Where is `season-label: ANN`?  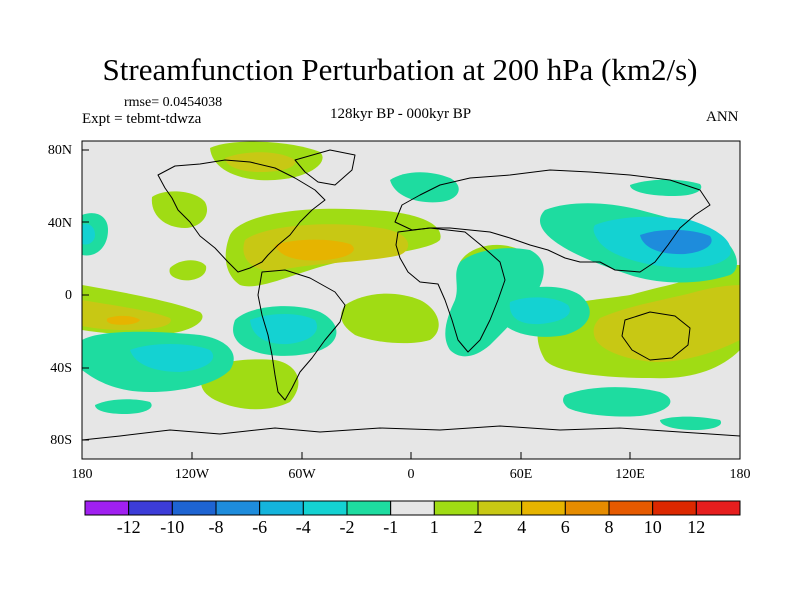 season-label: ANN is located at coordinates (722, 117).